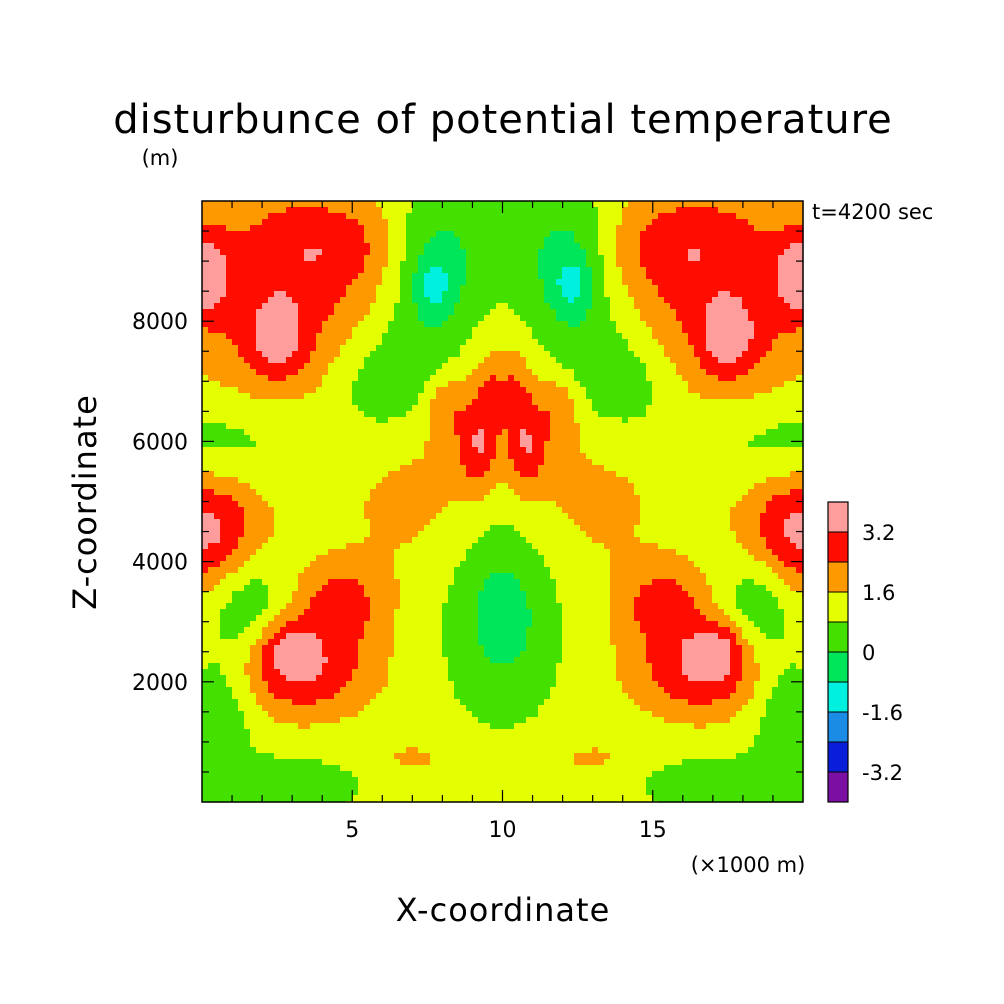  Describe the element at coordinates (882, 713) in the screenshot. I see `colorbar-label: -1.6` at that location.